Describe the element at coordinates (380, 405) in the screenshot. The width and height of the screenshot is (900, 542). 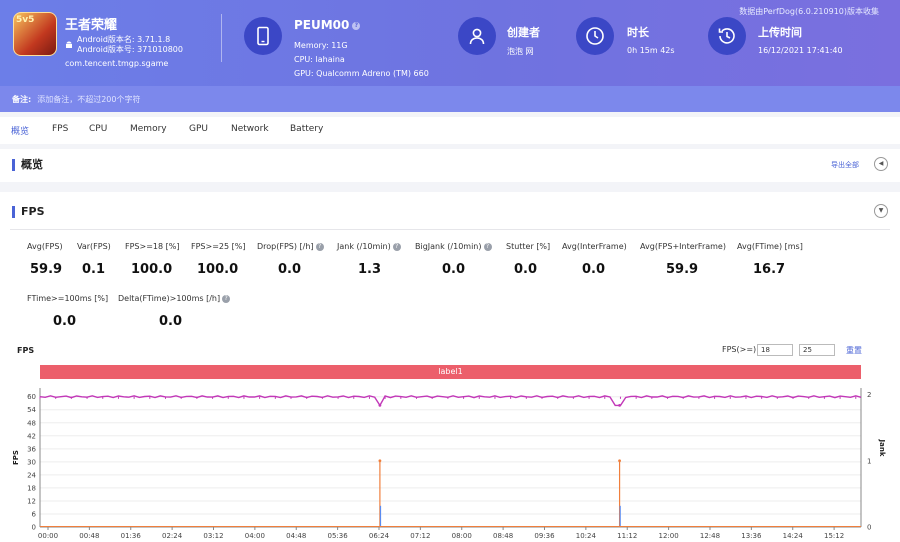
I see `fps-dip-point` at that location.